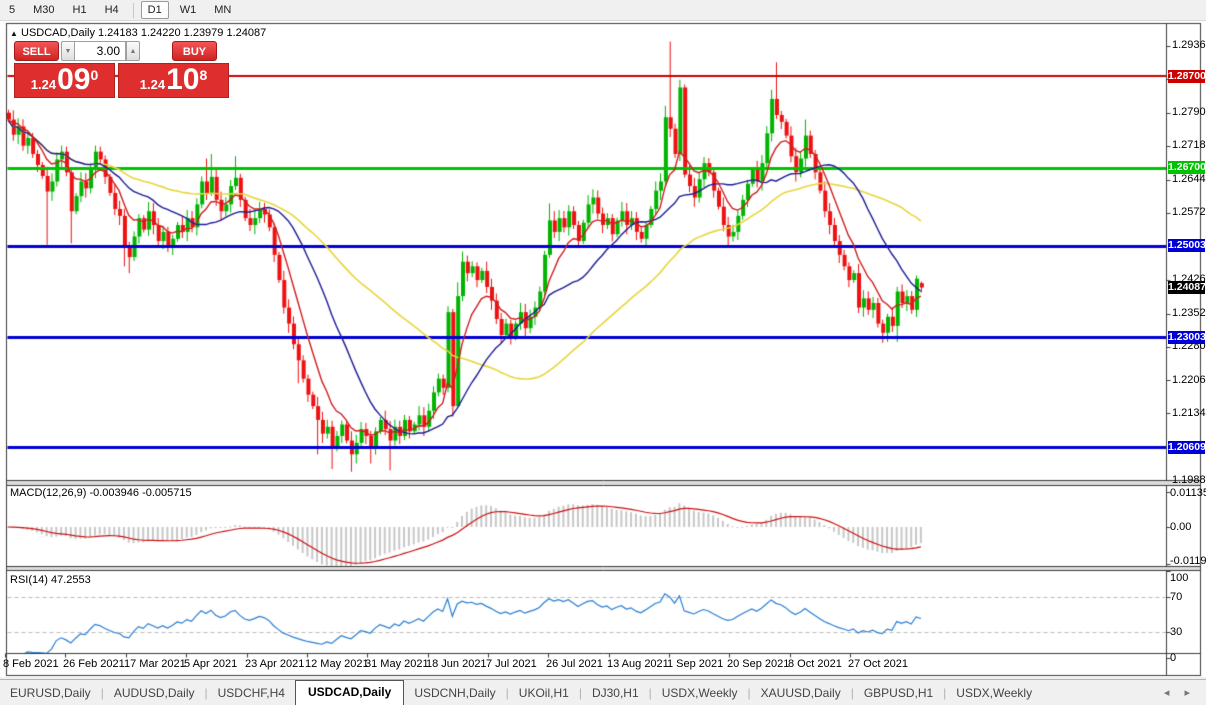 This screenshot has width=1206, height=705. Describe the element at coordinates (1189, 412) in the screenshot. I see `y-axis-label: 1.21340` at that location.